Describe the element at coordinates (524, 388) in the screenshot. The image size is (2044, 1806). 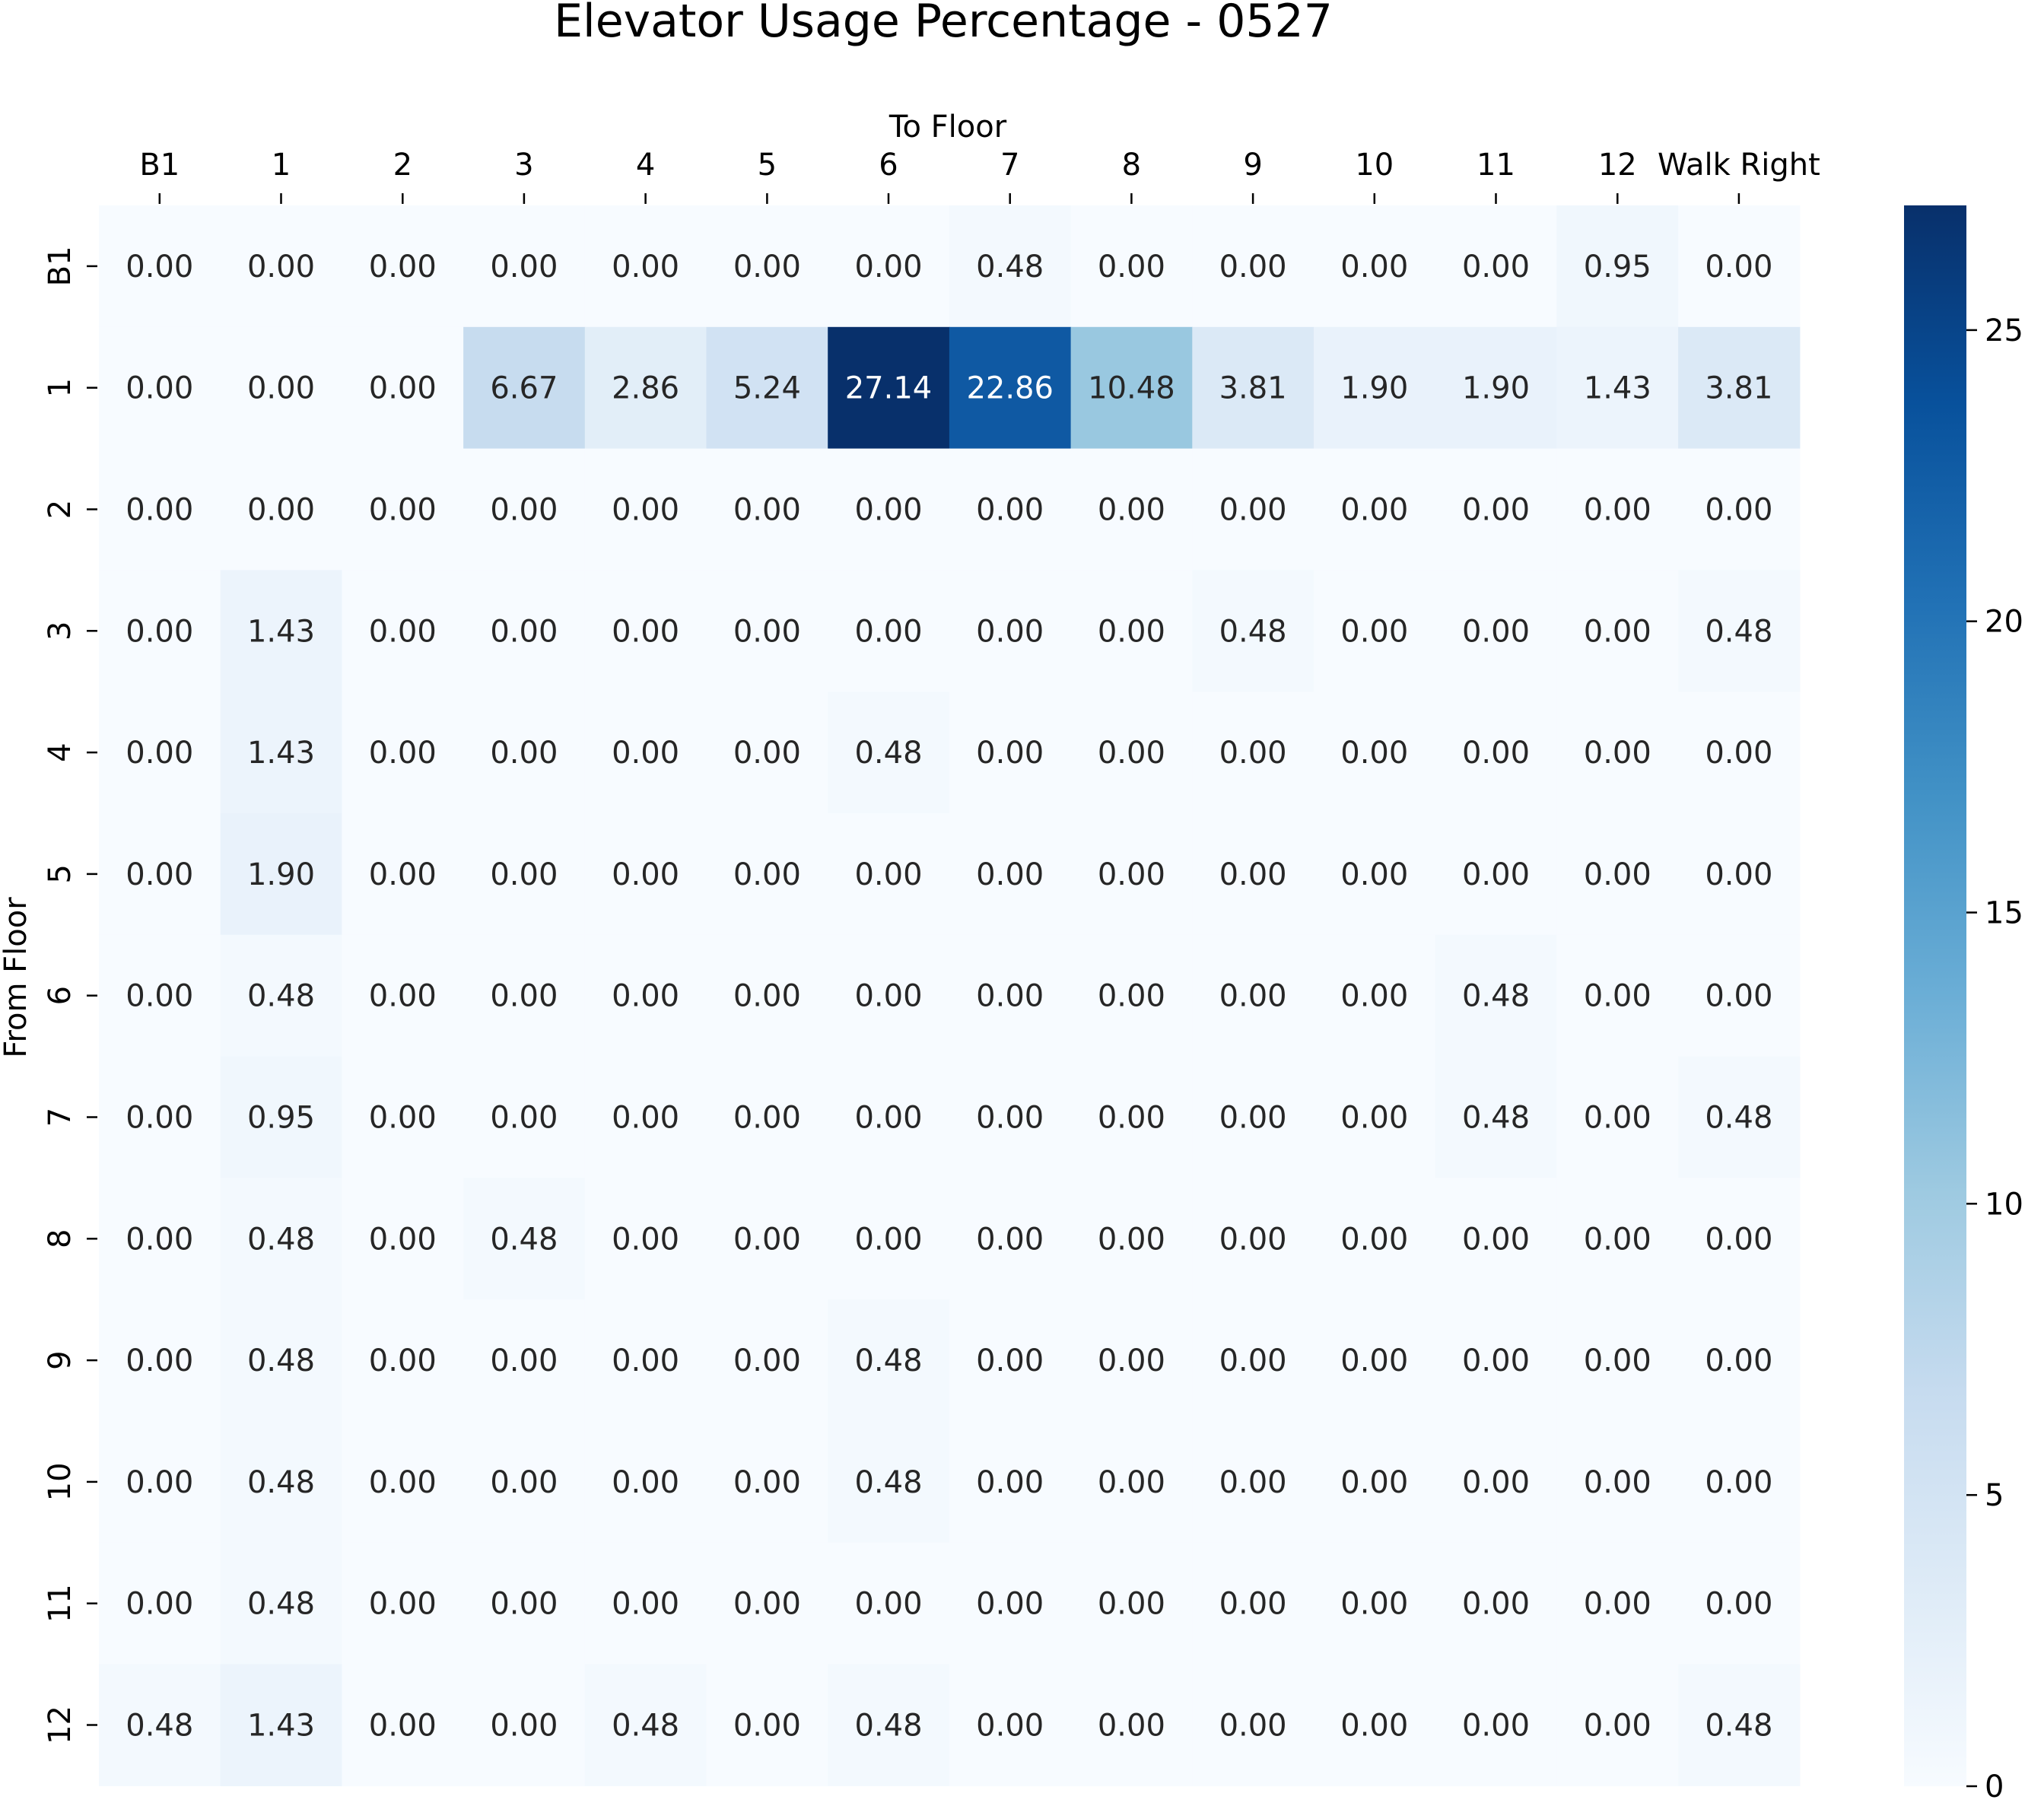
I see `cell-value-label: 6.67` at that location.